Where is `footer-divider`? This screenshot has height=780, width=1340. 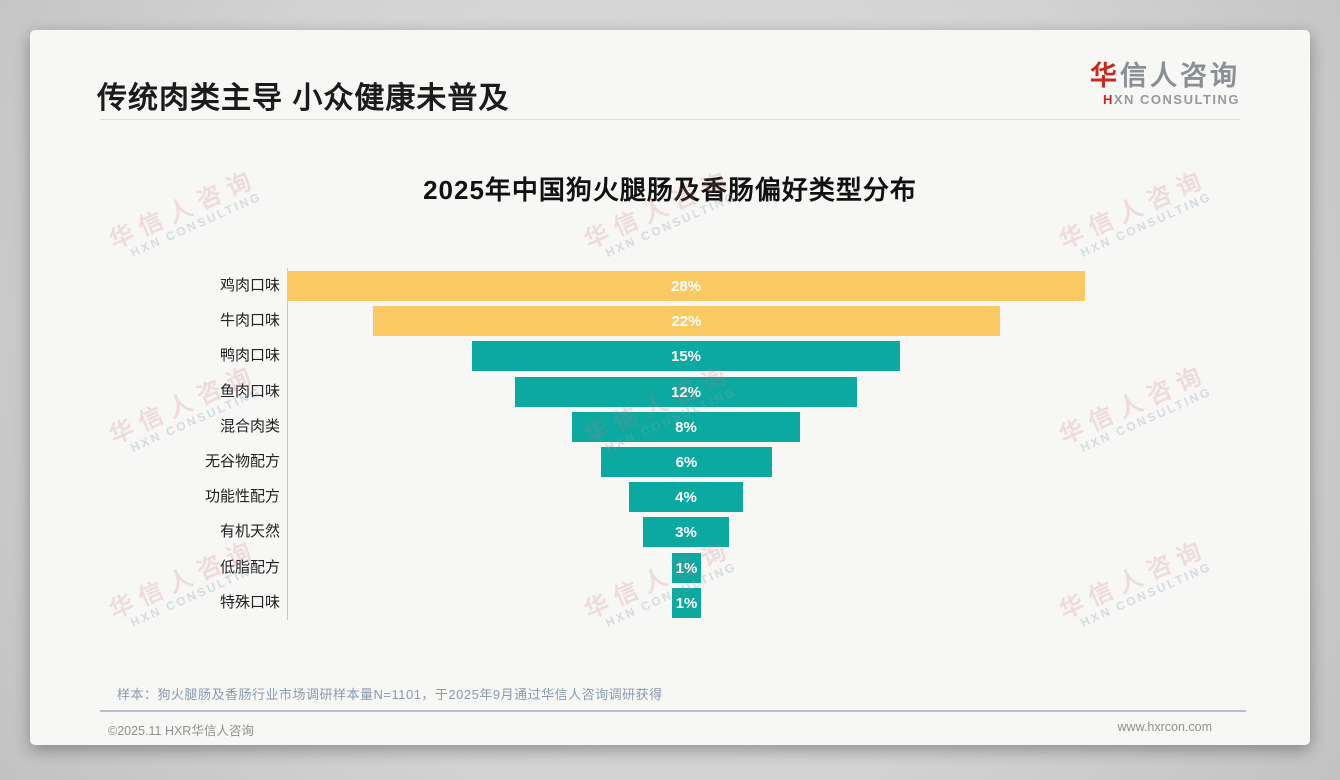
footer-divider is located at coordinates (673, 711).